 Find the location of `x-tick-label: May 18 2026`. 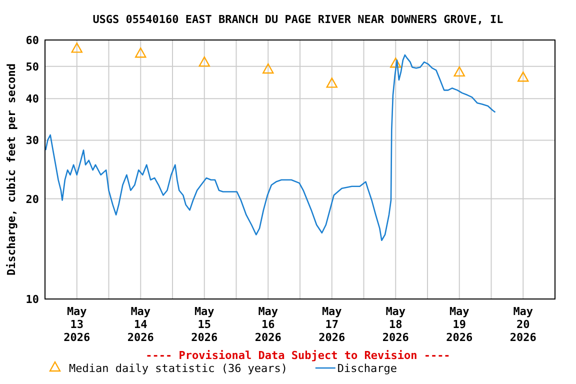

x-tick-label: May 18 2026 is located at coordinates (396, 324).